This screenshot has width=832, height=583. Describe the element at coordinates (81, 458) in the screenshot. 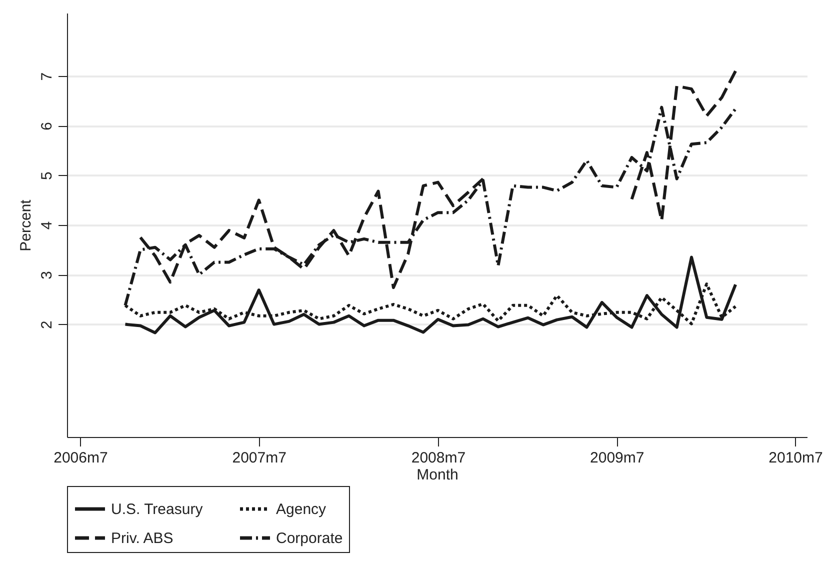

I see `x-tick-label: 2006m7` at that location.